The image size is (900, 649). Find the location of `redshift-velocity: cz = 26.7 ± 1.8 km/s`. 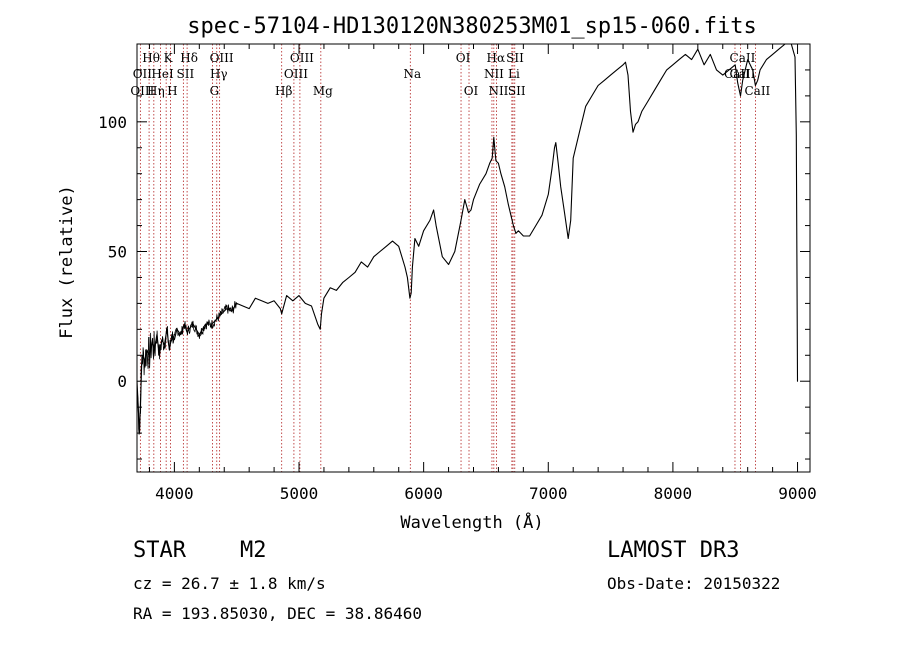

redshift-velocity: cz = 26.7 ± 1.8 km/s is located at coordinates (229, 583).